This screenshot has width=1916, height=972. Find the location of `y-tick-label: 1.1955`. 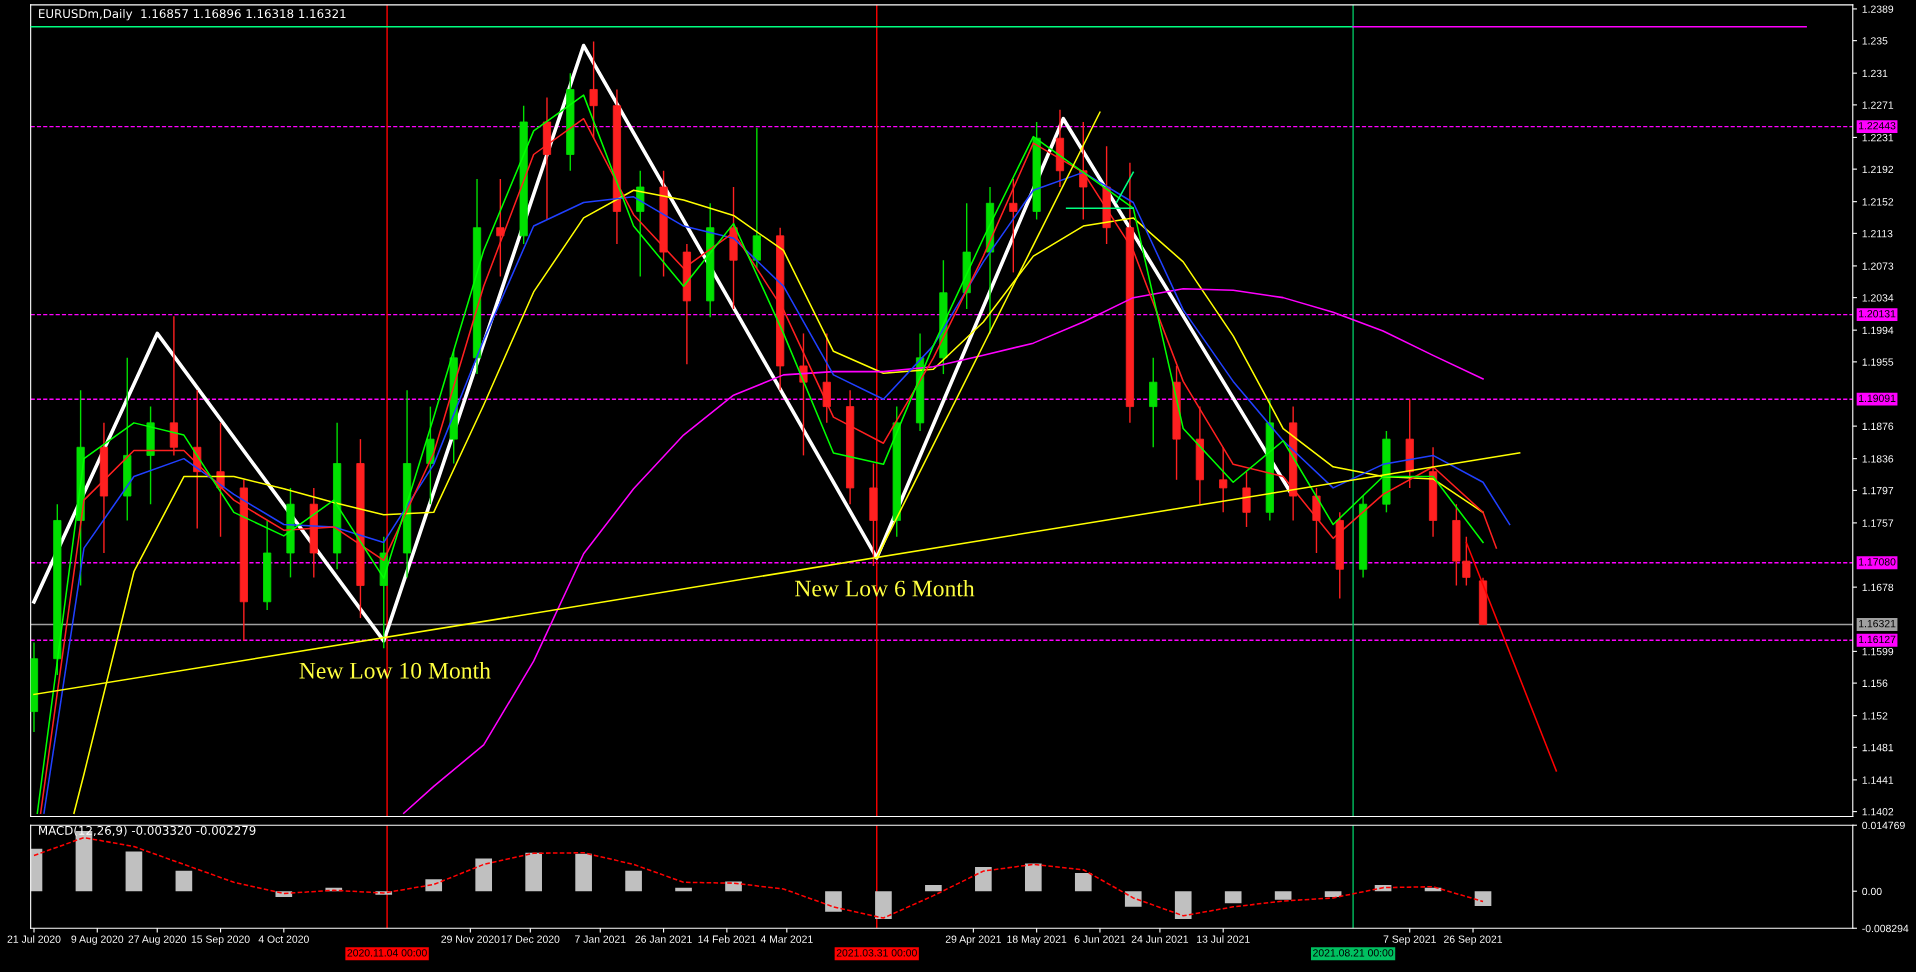

y-tick-label: 1.1955 is located at coordinates (1878, 362).